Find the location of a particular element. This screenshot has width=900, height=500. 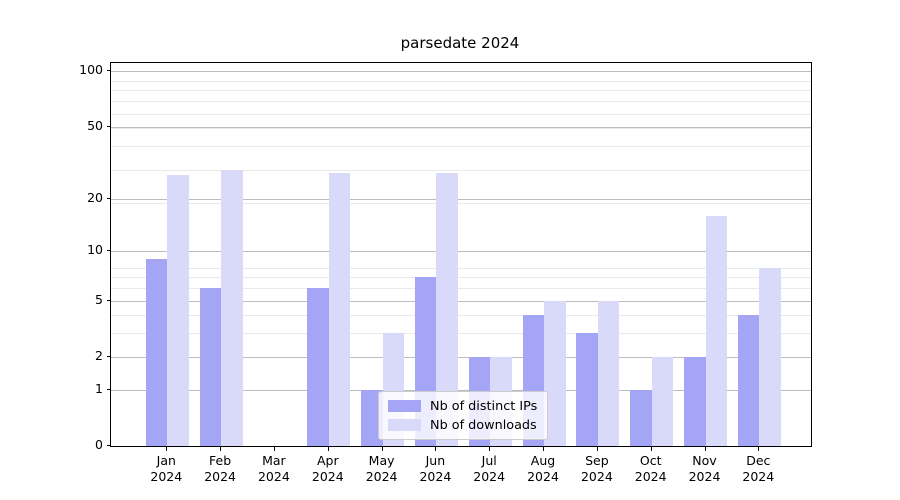

legend-swatch-distinct-ips is located at coordinates (404, 406).